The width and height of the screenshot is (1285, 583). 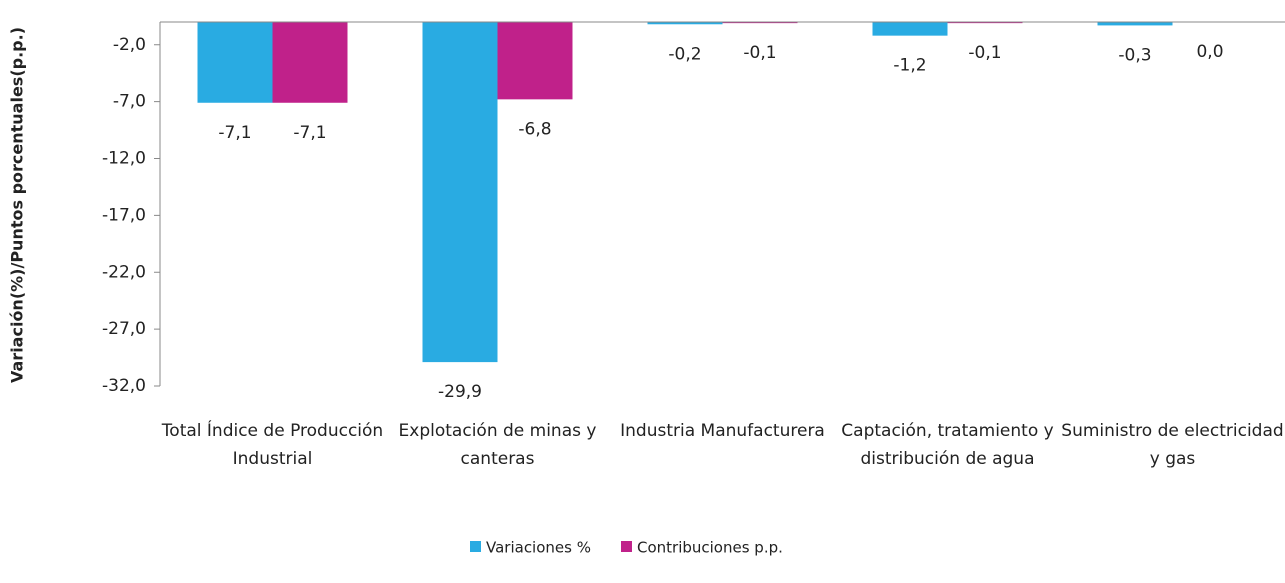 What do you see at coordinates (129, 102) in the screenshot?
I see `y-tick-label: -7,0` at bounding box center [129, 102].